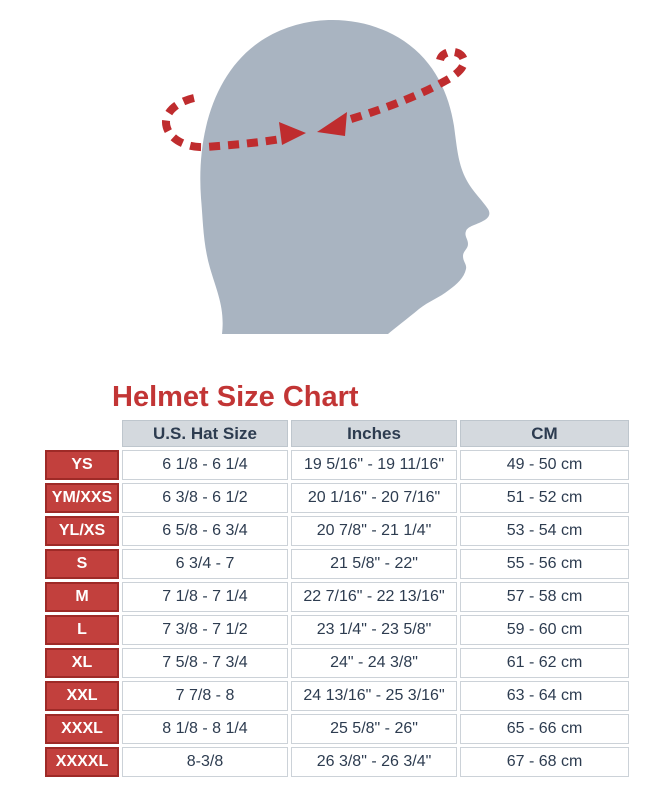 Image resolution: width=648 pixels, height=800 pixels. I want to click on cm-cell: 59 - 60 cm, so click(544, 630).